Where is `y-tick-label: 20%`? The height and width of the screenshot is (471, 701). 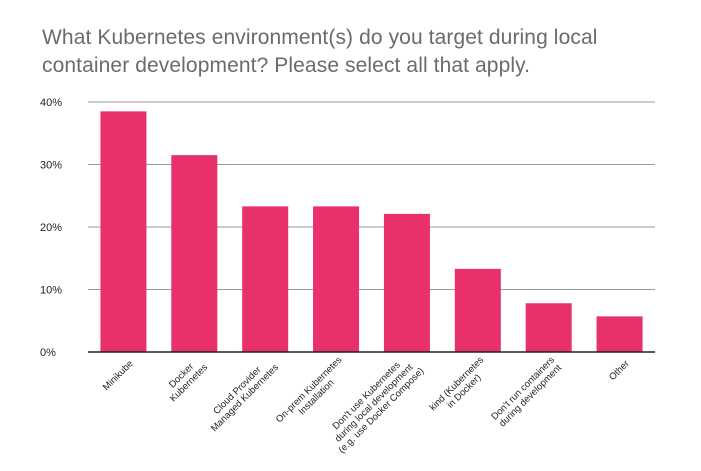
y-tick-label: 20% is located at coordinates (51, 228).